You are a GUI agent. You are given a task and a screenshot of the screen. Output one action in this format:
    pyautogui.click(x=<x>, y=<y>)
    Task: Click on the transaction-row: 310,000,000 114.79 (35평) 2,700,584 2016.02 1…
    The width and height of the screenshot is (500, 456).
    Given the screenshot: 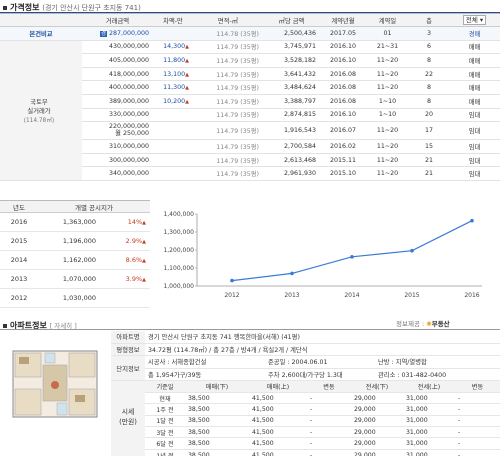 What is the action you would take?
    pyautogui.click(x=250, y=146)
    